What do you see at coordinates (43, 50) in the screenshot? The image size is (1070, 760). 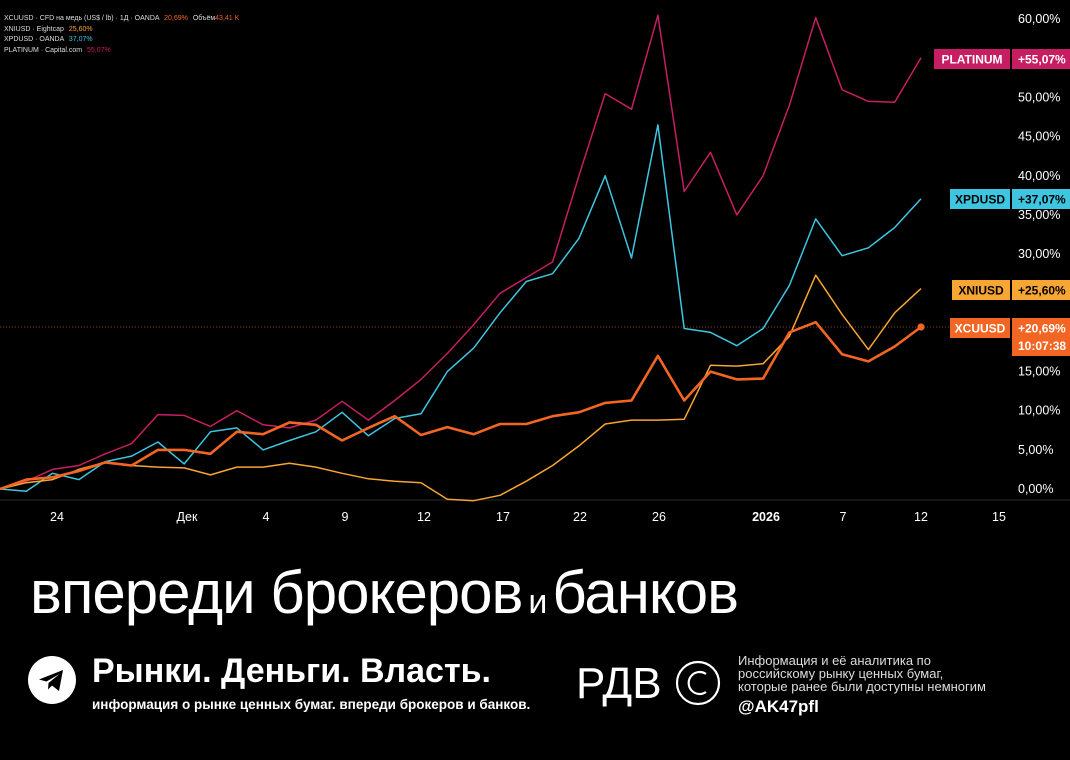 I see `legend-label: PLATINUM · Capital.com` at bounding box center [43, 50].